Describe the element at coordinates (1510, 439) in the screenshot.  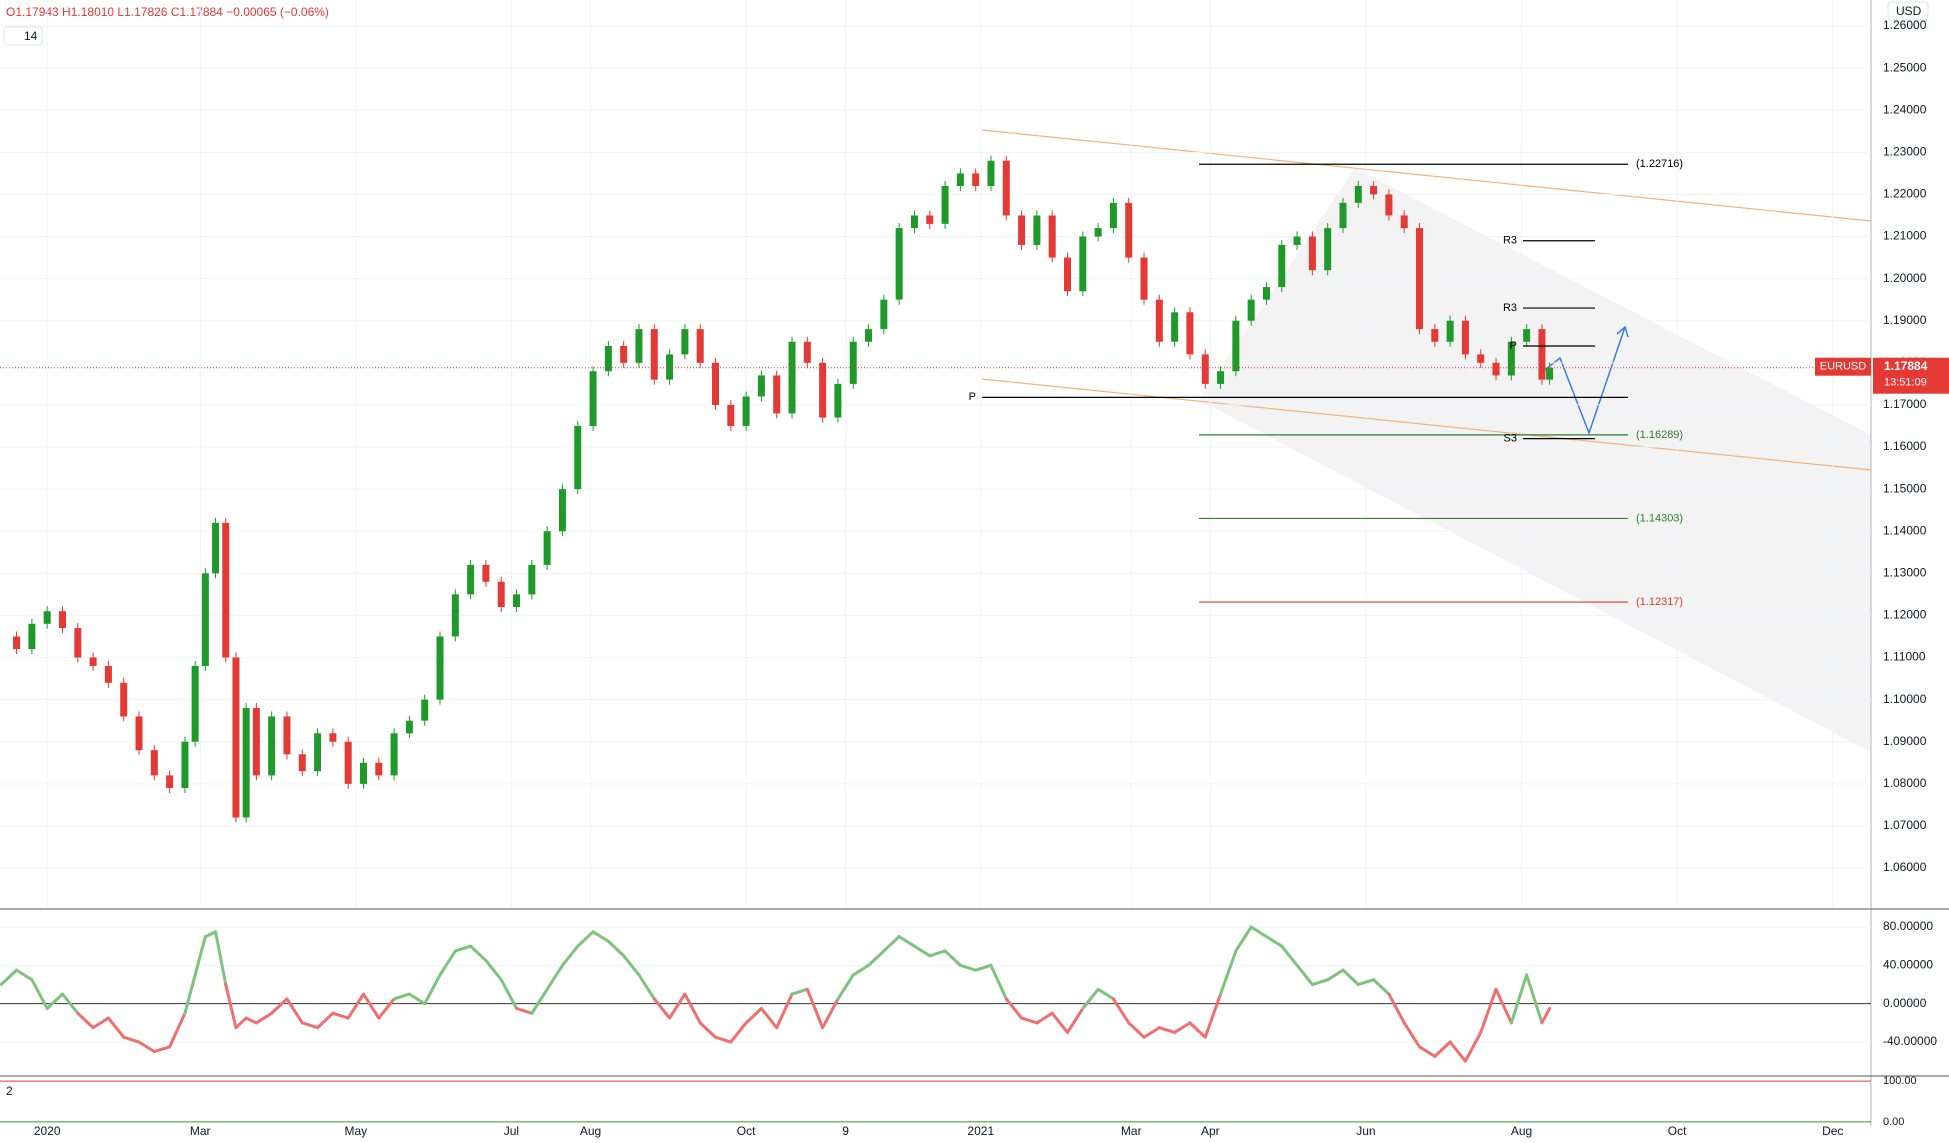
I see `level-label: S3` at that location.